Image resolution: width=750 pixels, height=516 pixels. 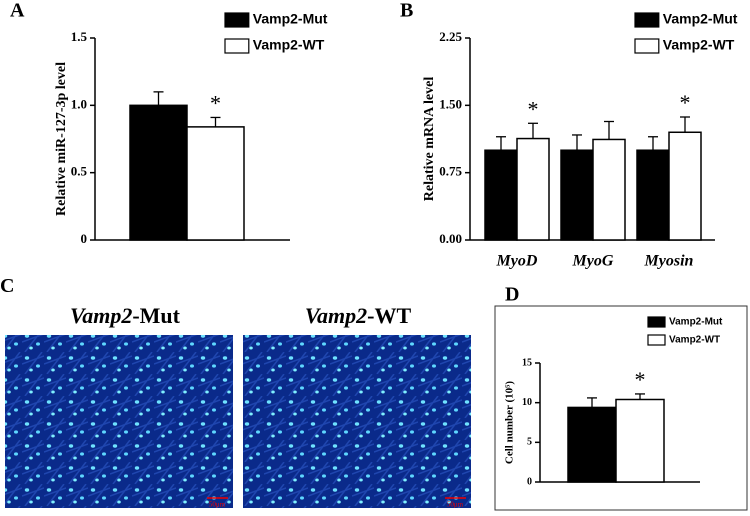 What do you see at coordinates (527, 402) in the screenshot?
I see `y-tick-label: 10` at bounding box center [527, 402].